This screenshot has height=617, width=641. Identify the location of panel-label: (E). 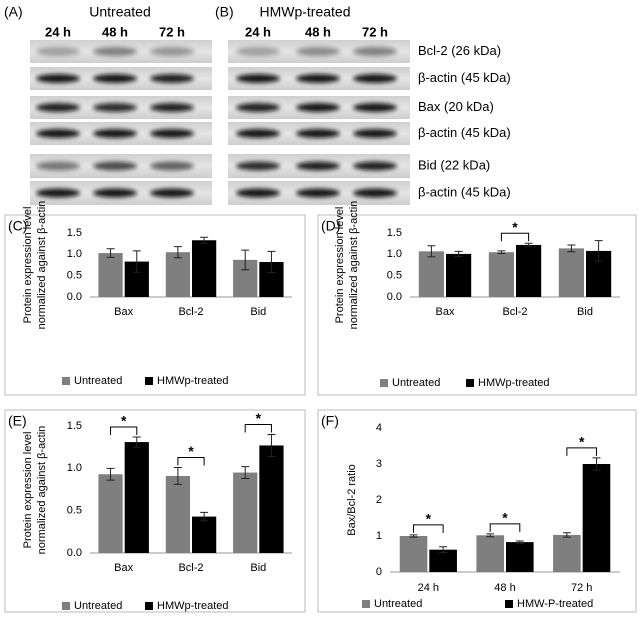
(17, 421).